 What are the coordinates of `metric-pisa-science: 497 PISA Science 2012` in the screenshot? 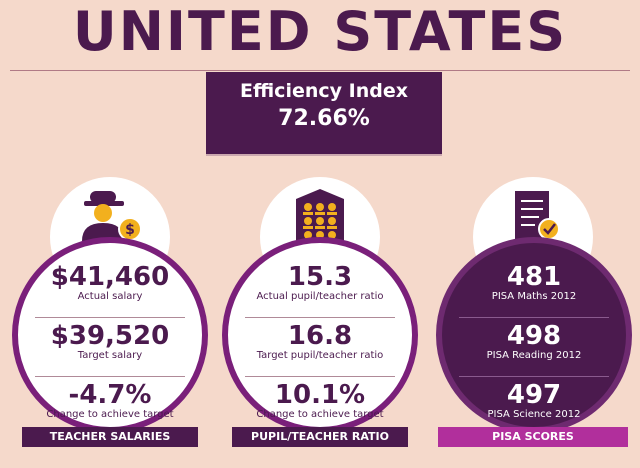 It's located at (534, 407).